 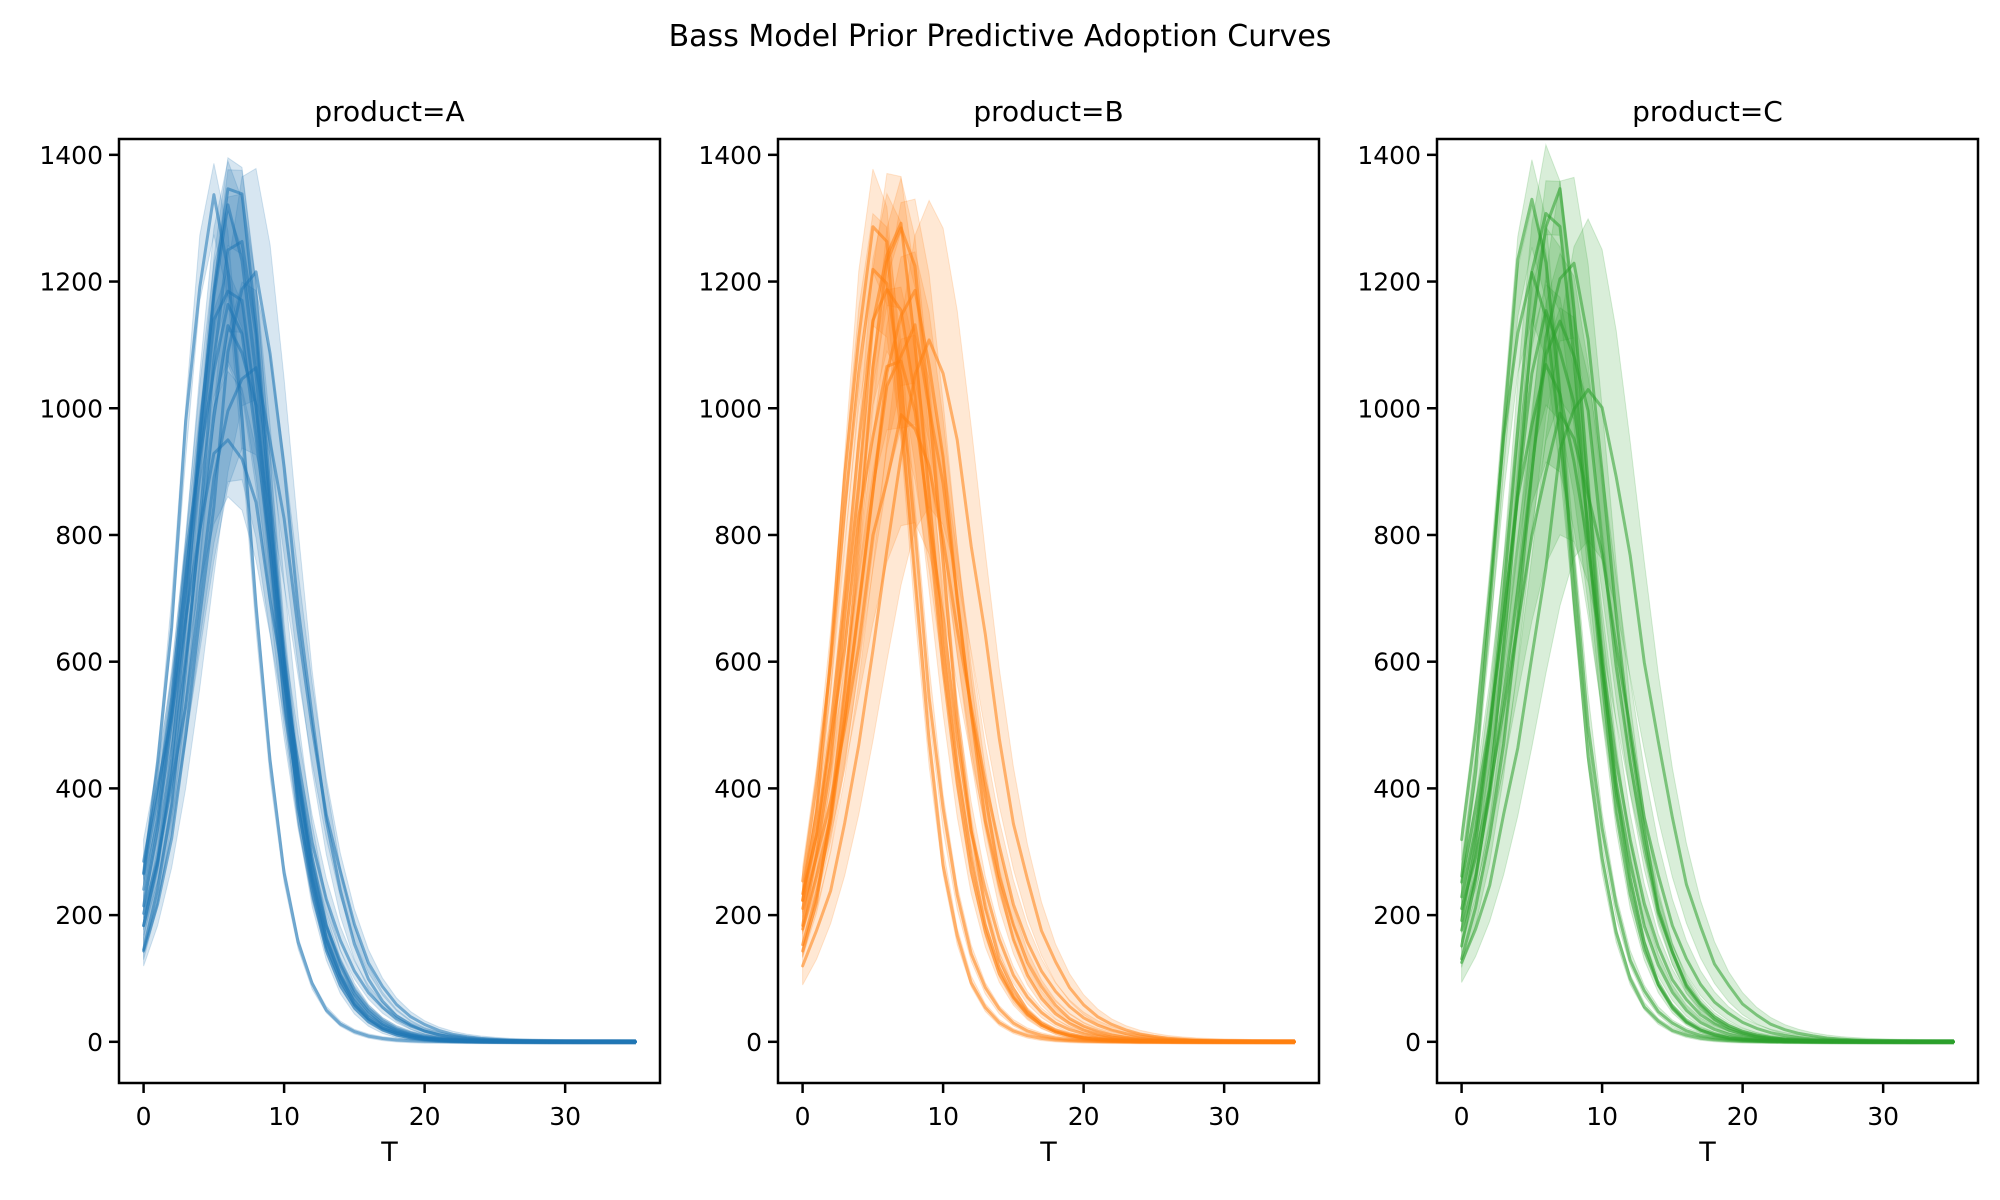 What do you see at coordinates (389, 111) in the screenshot?
I see `subplot-a-title: product=A` at bounding box center [389, 111].